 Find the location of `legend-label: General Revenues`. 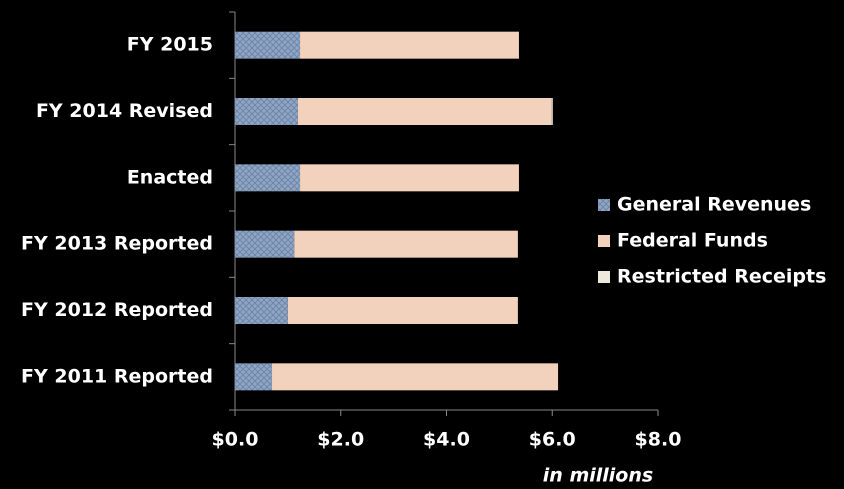

legend-label: General Revenues is located at coordinates (714, 205).